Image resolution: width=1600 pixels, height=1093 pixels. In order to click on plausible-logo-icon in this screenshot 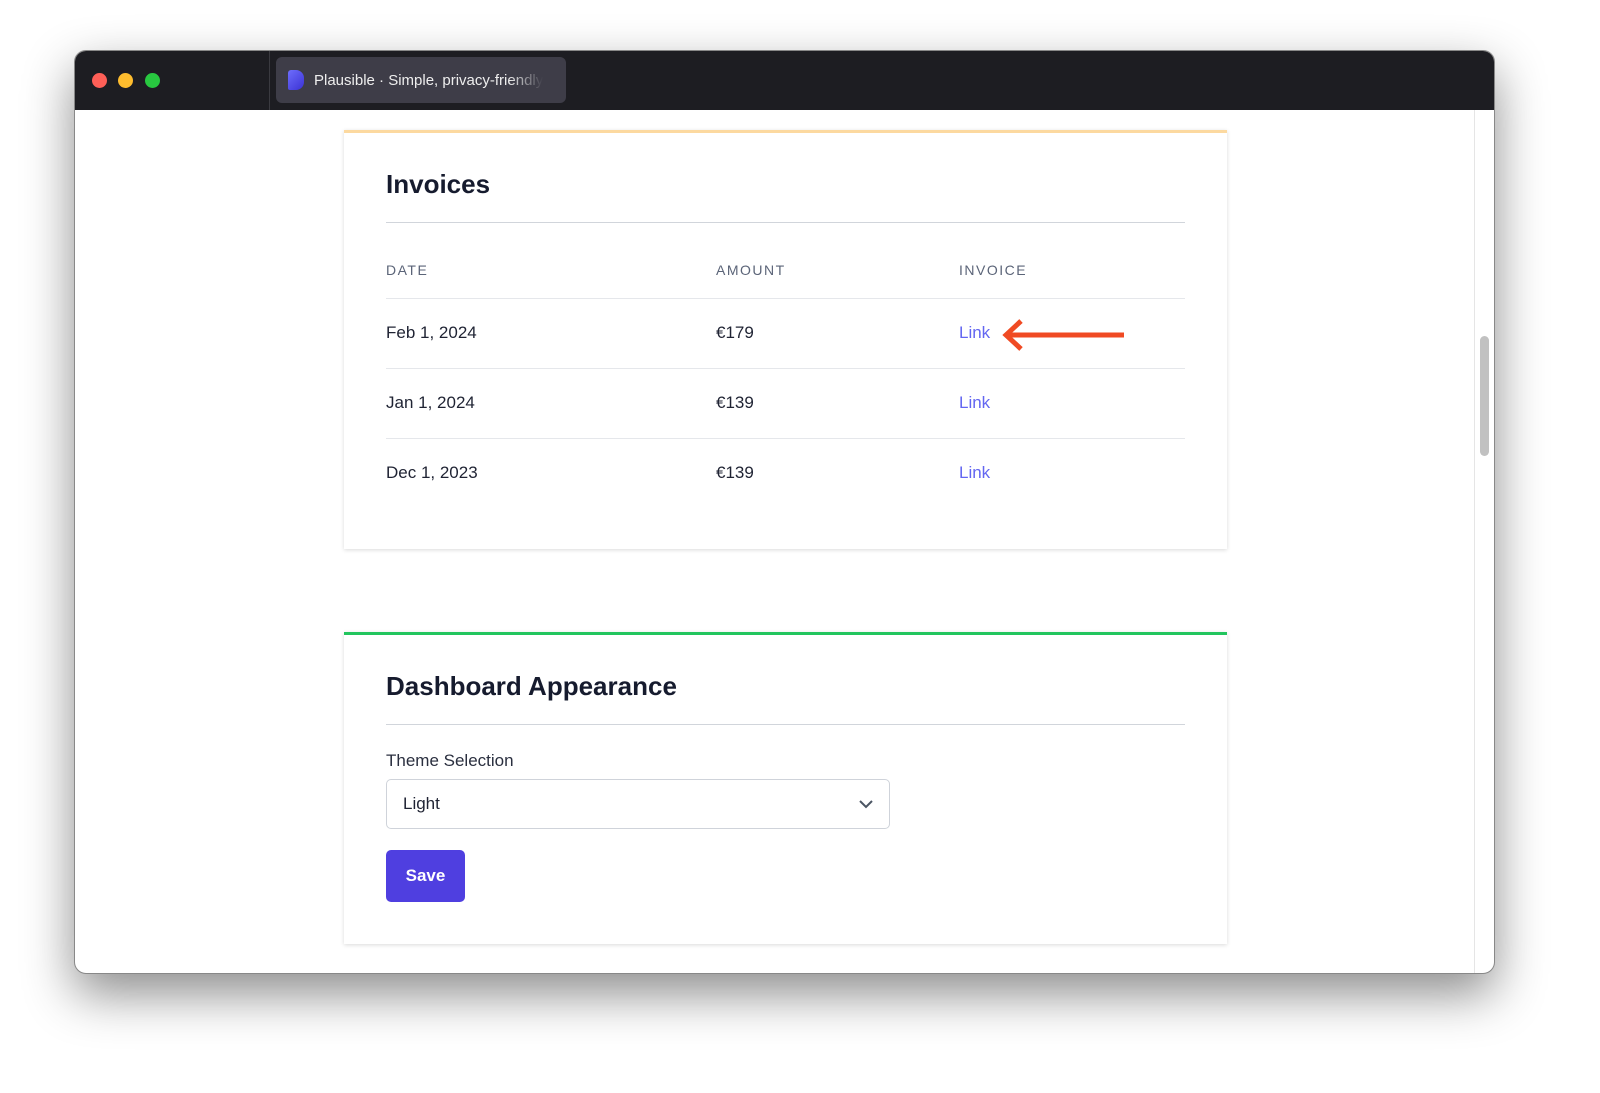, I will do `click(296, 80)`.